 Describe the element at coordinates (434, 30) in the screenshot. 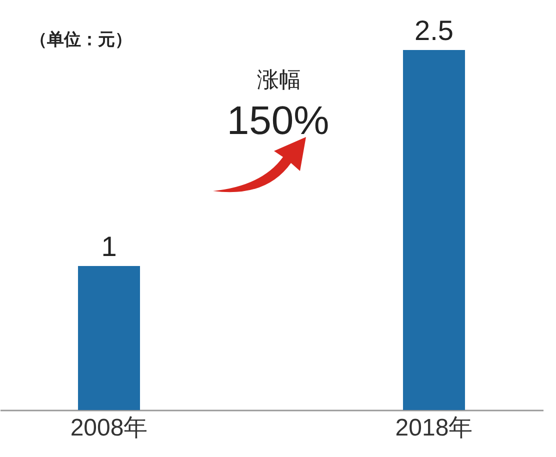

I see `data-label: 2.5` at that location.